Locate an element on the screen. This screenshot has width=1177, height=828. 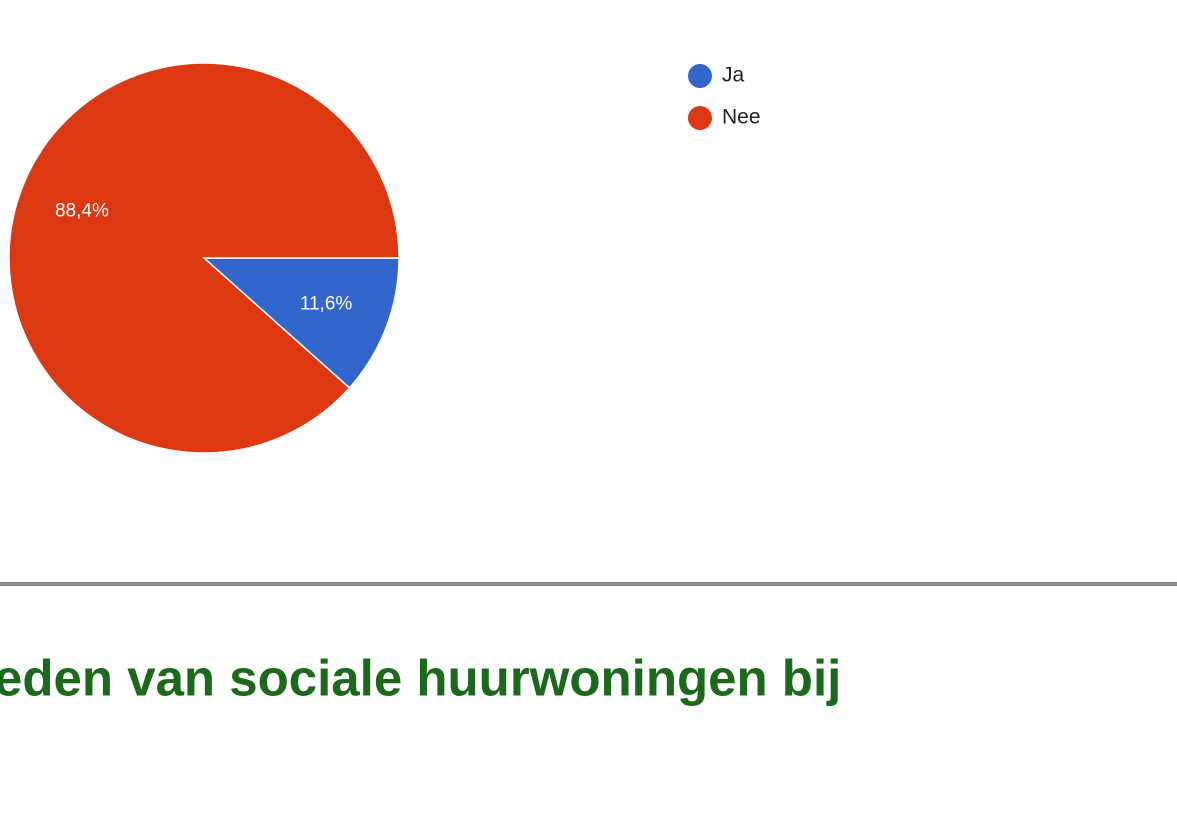
pie-slice is located at coordinates (301, 323).